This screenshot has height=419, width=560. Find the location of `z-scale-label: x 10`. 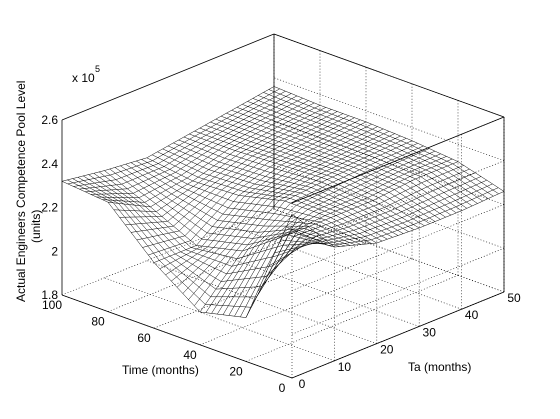

z-scale-label: x 10 is located at coordinates (83, 78).